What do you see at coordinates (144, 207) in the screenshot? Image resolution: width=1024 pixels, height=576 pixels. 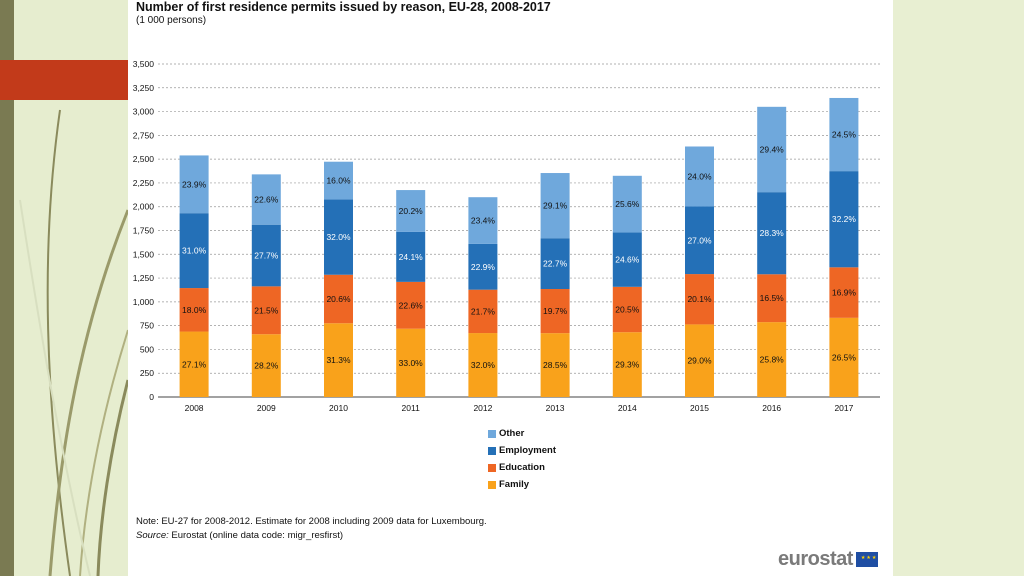 I see `y-tick-label: 2,000` at bounding box center [144, 207].